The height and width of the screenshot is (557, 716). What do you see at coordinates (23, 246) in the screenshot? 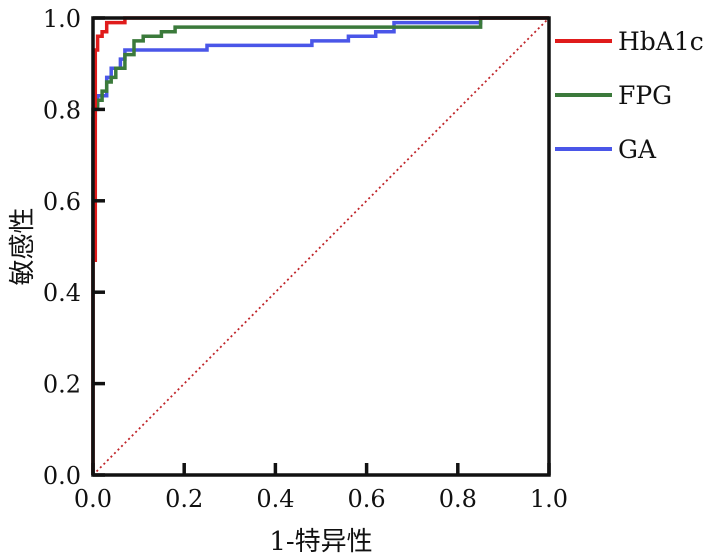
I see `y-axis-title: 敏感性` at bounding box center [23, 246].